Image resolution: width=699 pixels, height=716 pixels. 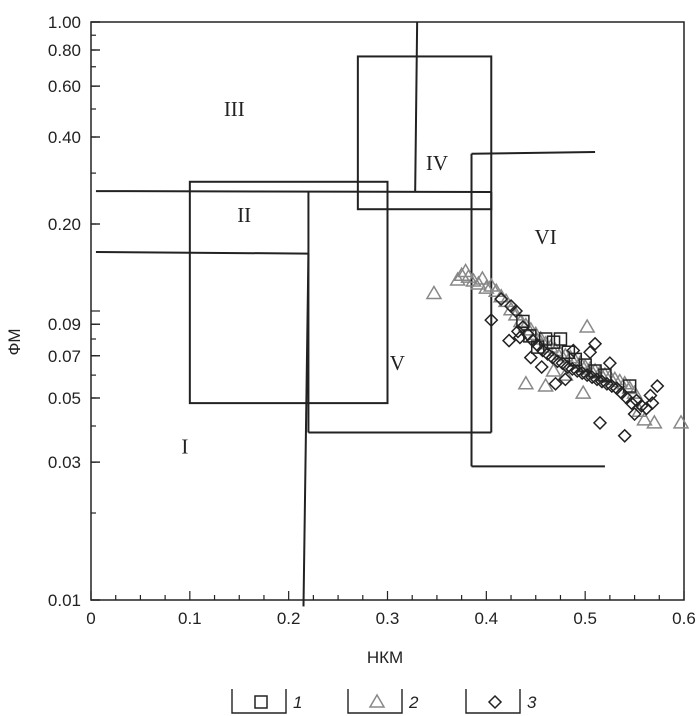 I want to click on x-tick-label: 0.4, so click(x=487, y=618).